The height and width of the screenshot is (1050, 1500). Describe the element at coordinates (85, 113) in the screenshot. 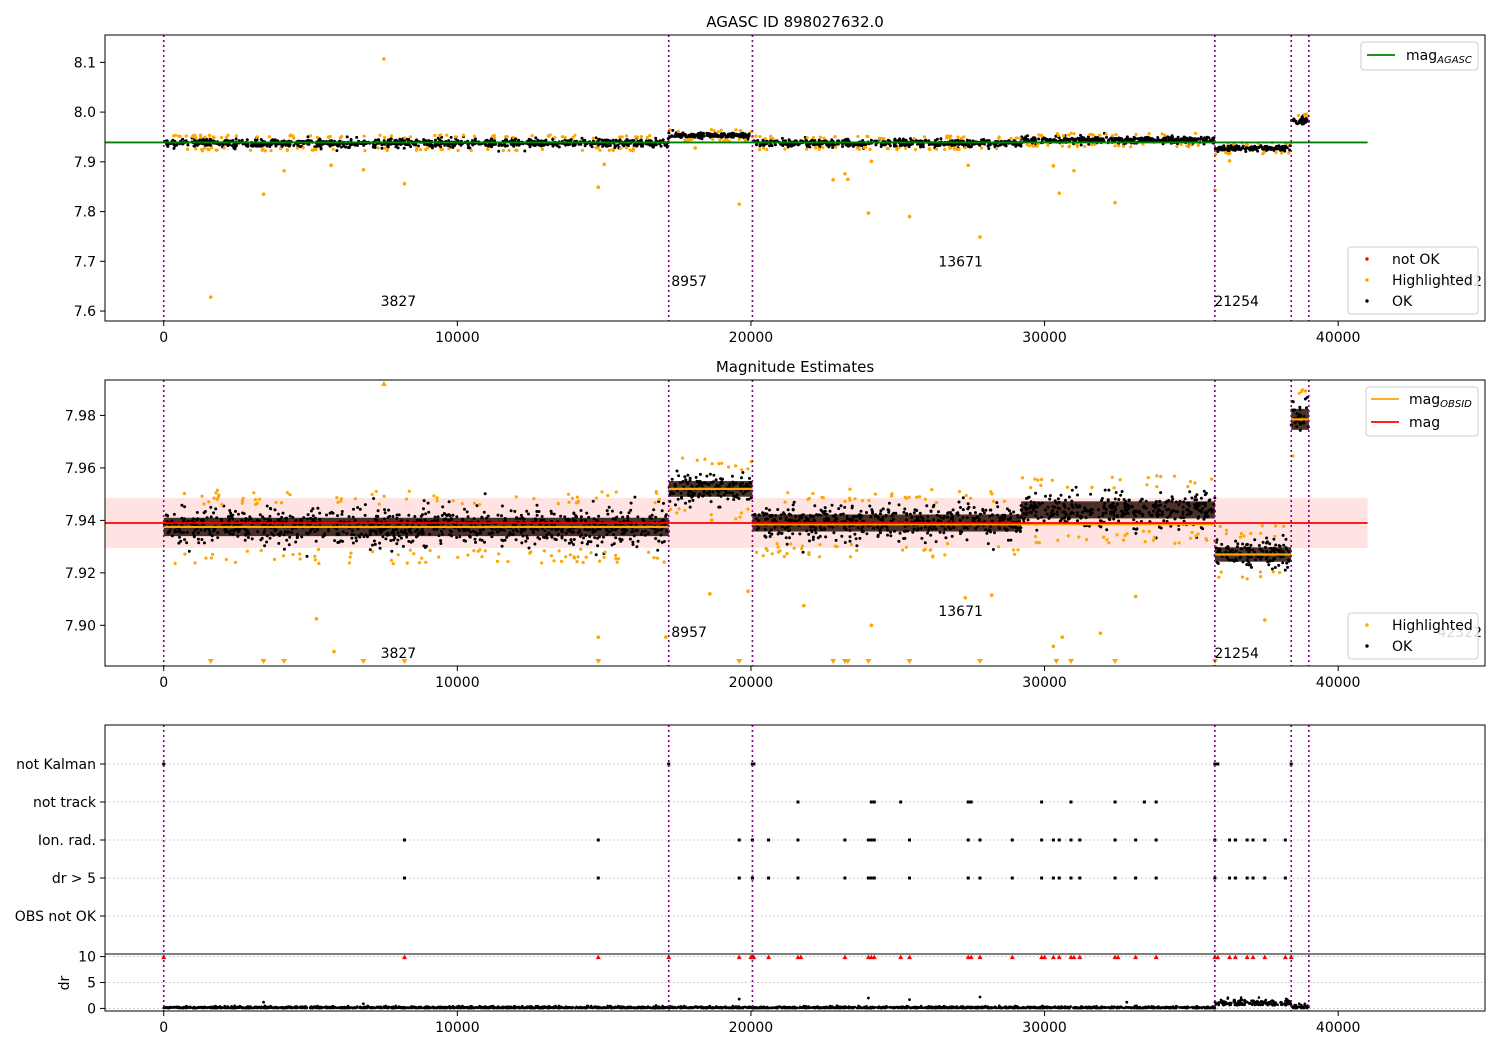

I see `p1-ytick-label-4: 8.0` at that location.